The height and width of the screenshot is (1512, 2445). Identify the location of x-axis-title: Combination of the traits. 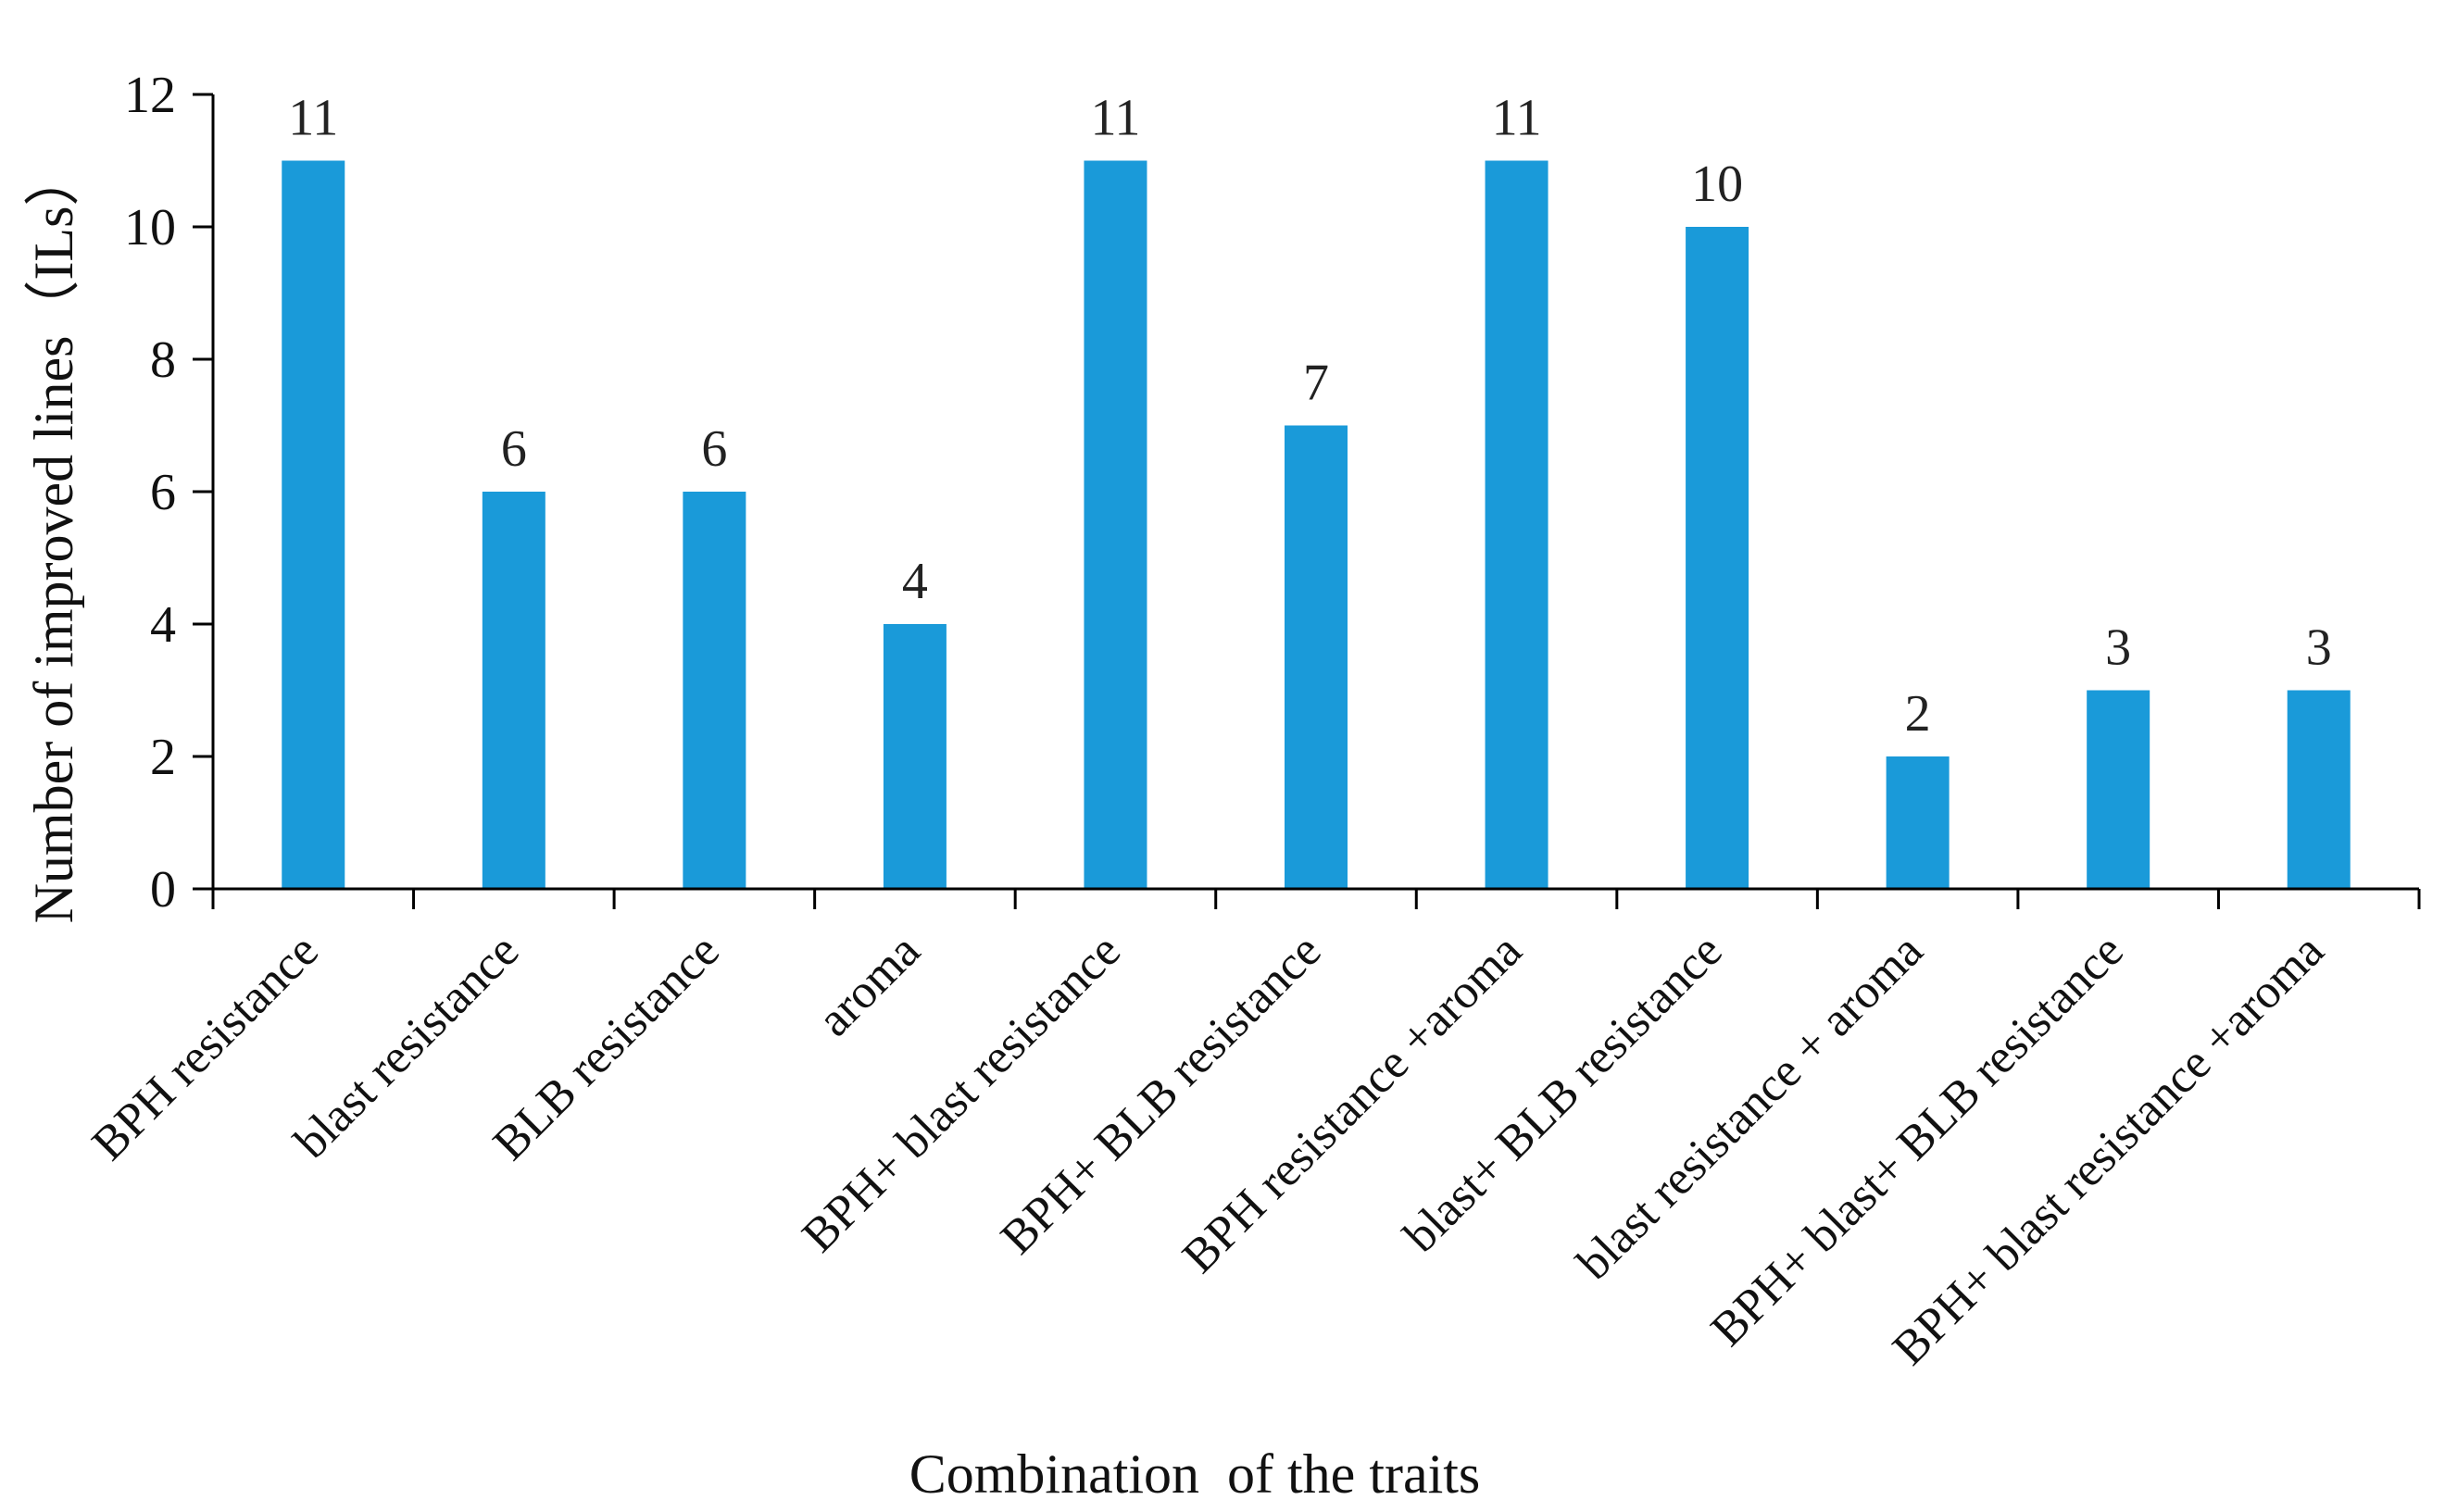
(1195, 1474).